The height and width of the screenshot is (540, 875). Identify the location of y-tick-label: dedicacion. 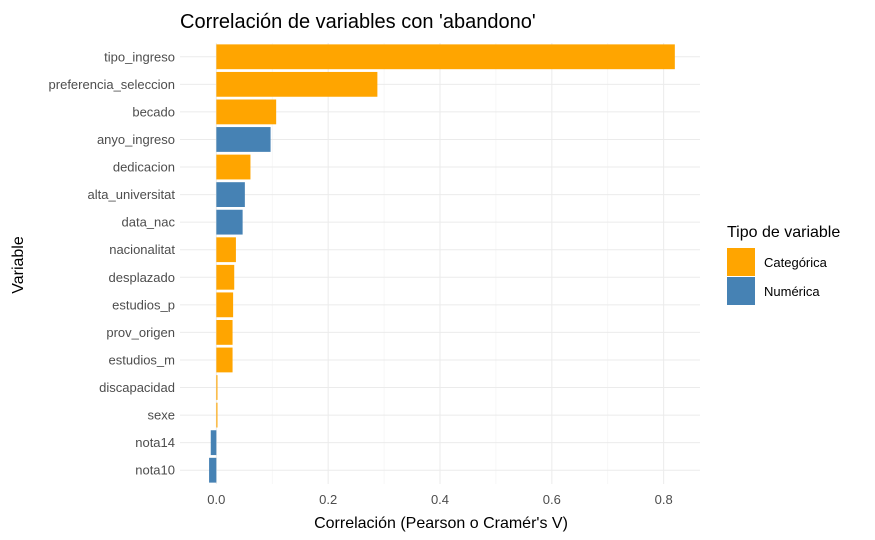
(144, 167).